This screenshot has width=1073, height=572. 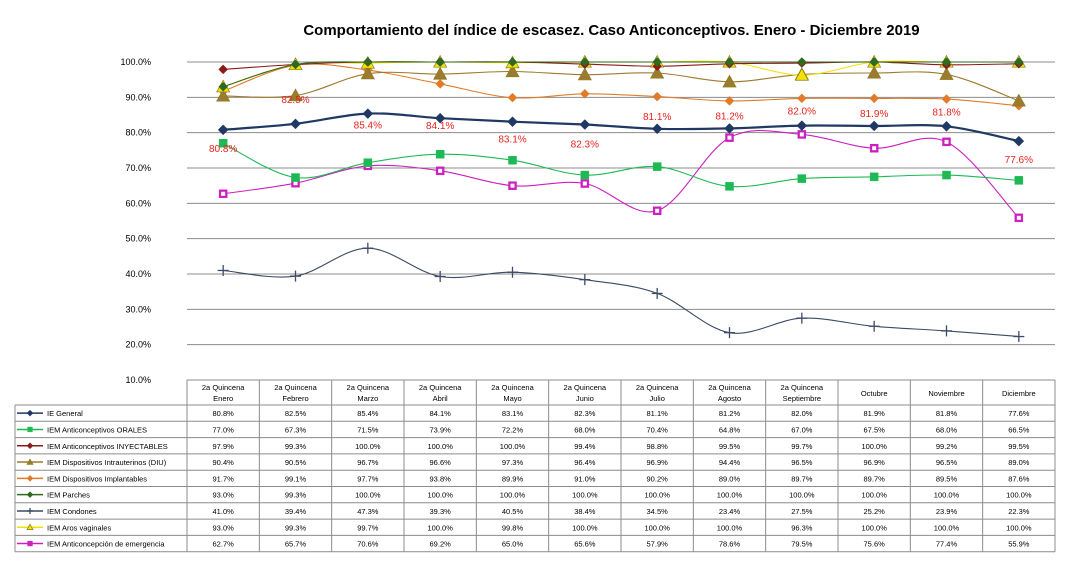 What do you see at coordinates (802, 398) in the screenshot?
I see `x-tick-label: Septiembre` at bounding box center [802, 398].